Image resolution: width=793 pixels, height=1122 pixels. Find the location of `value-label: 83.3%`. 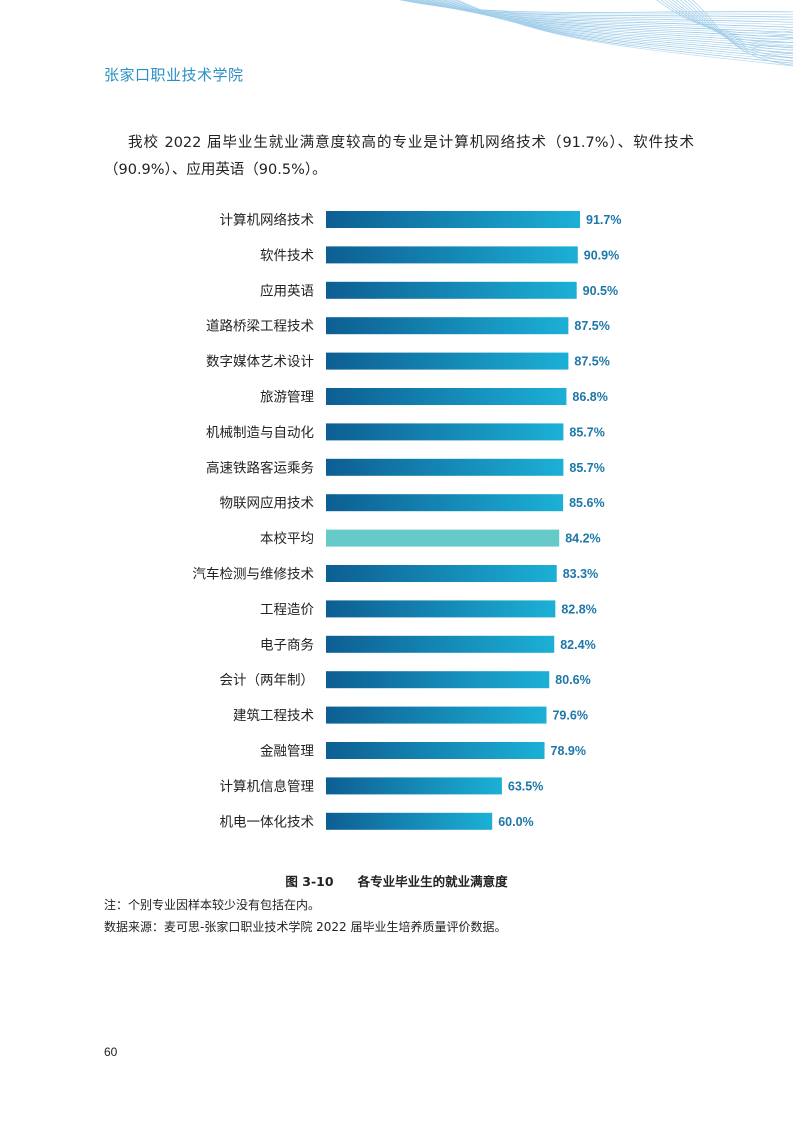

value-label: 83.3% is located at coordinates (580, 574).